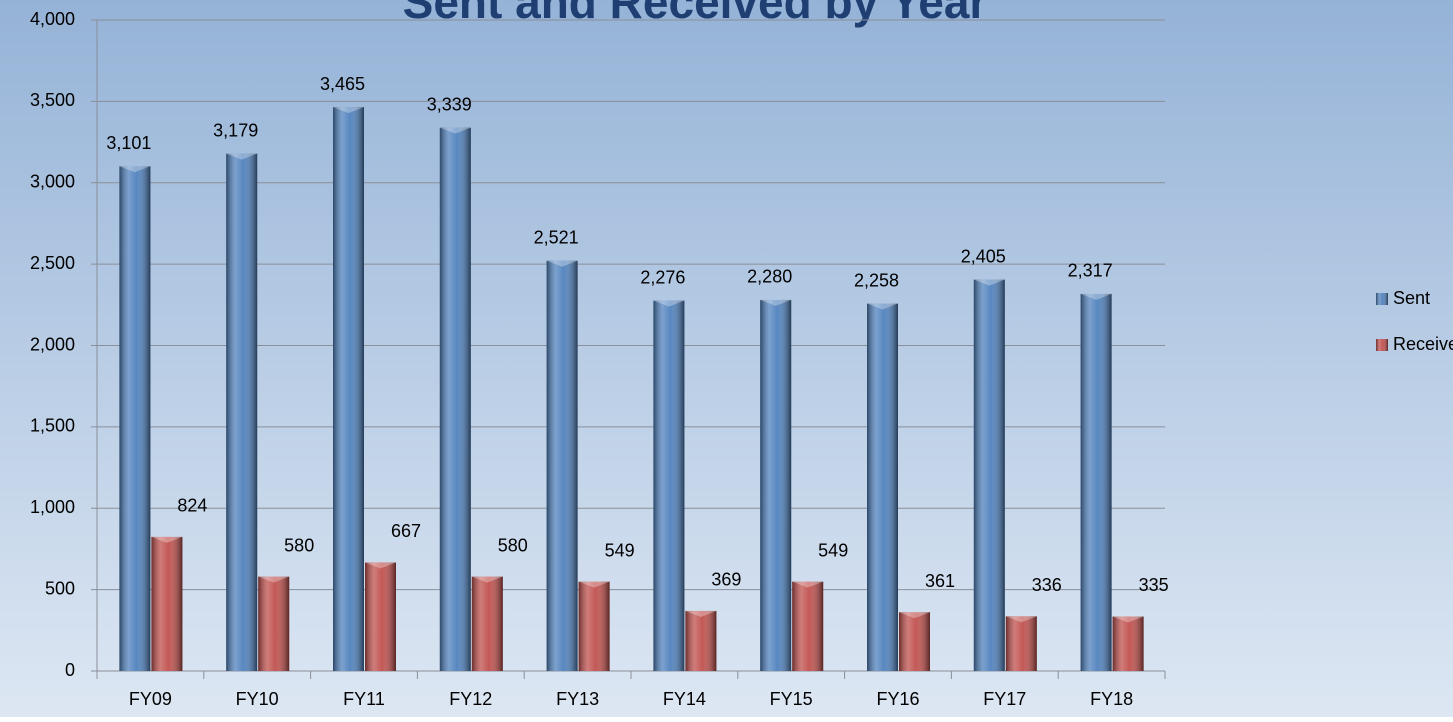 This screenshot has height=722, width=1453. Describe the element at coordinates (1154, 585) in the screenshot. I see `data-label: 335` at that location.